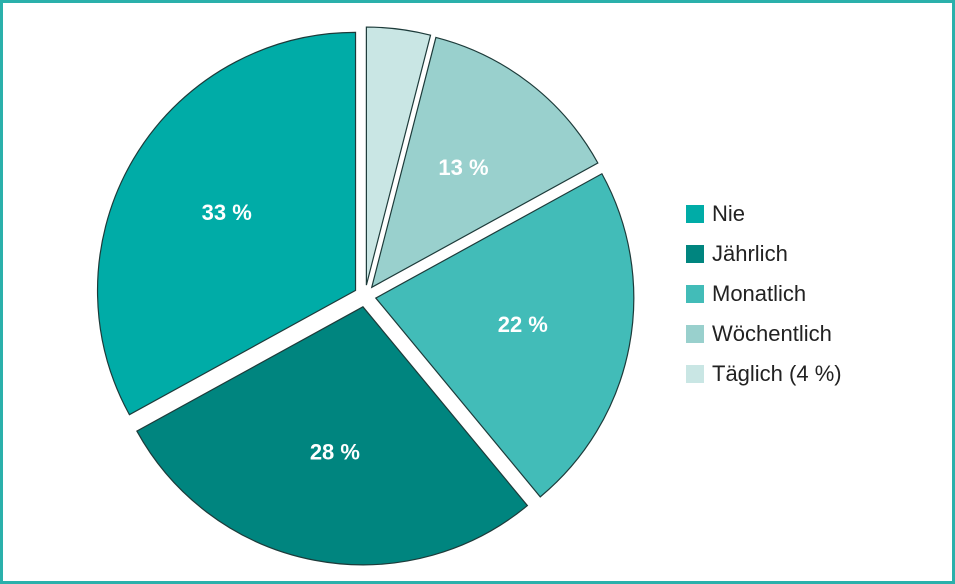 This screenshot has width=955, height=584. Describe the element at coordinates (750, 253) in the screenshot. I see `legend-label: Jährlich` at that location.